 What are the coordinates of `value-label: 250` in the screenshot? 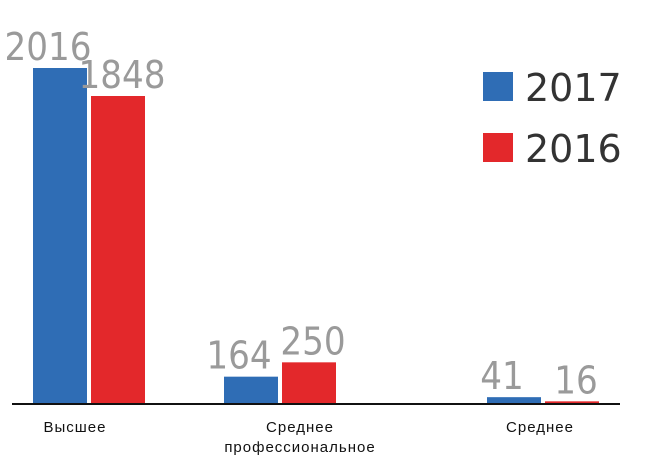 It's located at (312, 341).